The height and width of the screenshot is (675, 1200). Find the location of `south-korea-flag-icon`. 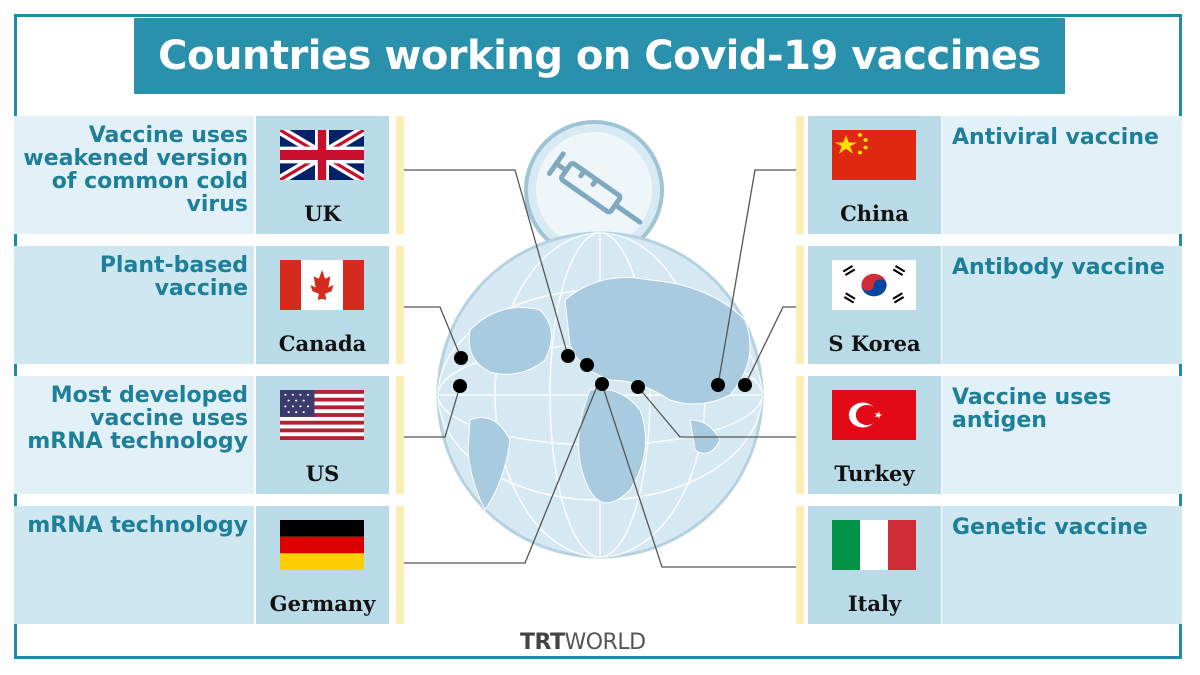

south-korea-flag-icon is located at coordinates (874, 285).